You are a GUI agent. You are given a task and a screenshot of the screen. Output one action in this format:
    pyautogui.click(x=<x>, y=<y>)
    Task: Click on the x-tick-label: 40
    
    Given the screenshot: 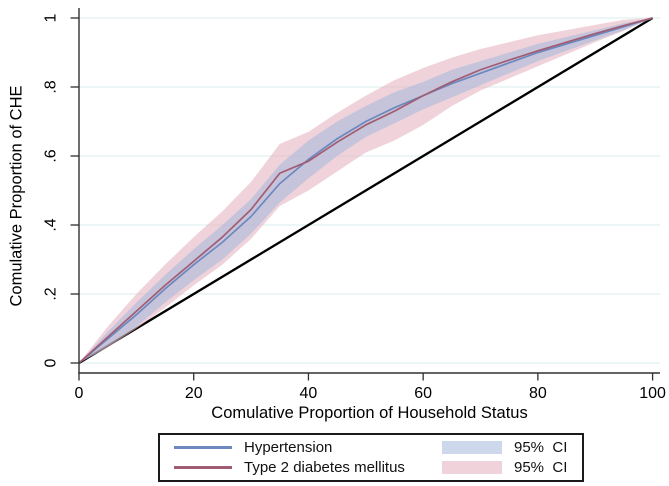 What is the action you would take?
    pyautogui.click(x=309, y=393)
    